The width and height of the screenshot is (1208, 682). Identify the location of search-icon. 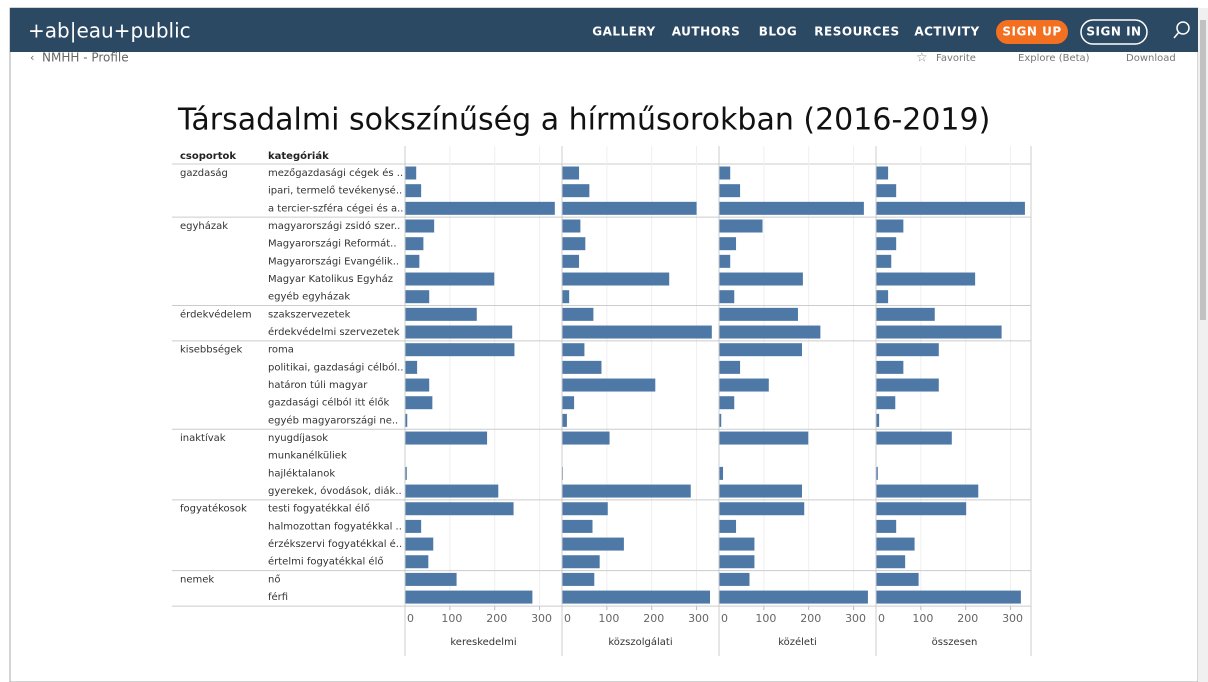
(1183, 28).